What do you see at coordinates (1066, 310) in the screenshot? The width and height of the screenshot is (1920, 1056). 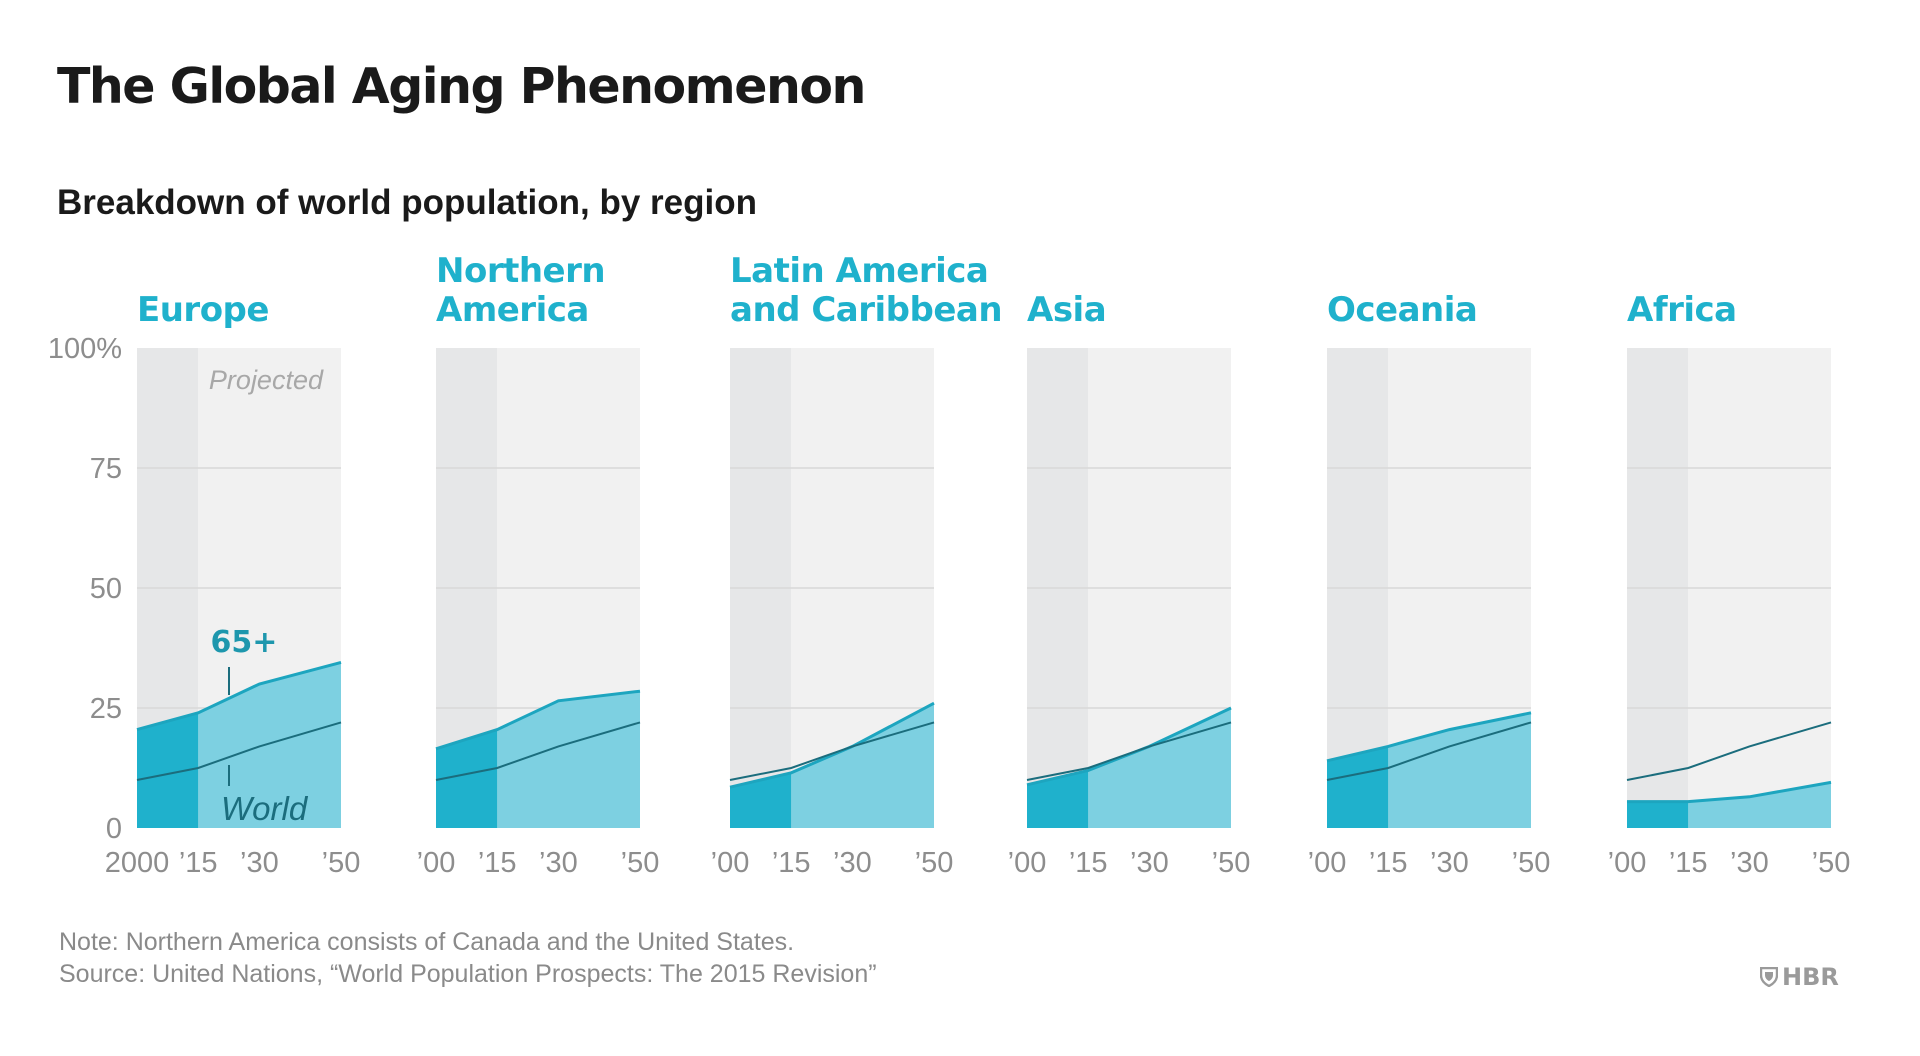 I see `region-label: Asia` at bounding box center [1066, 310].